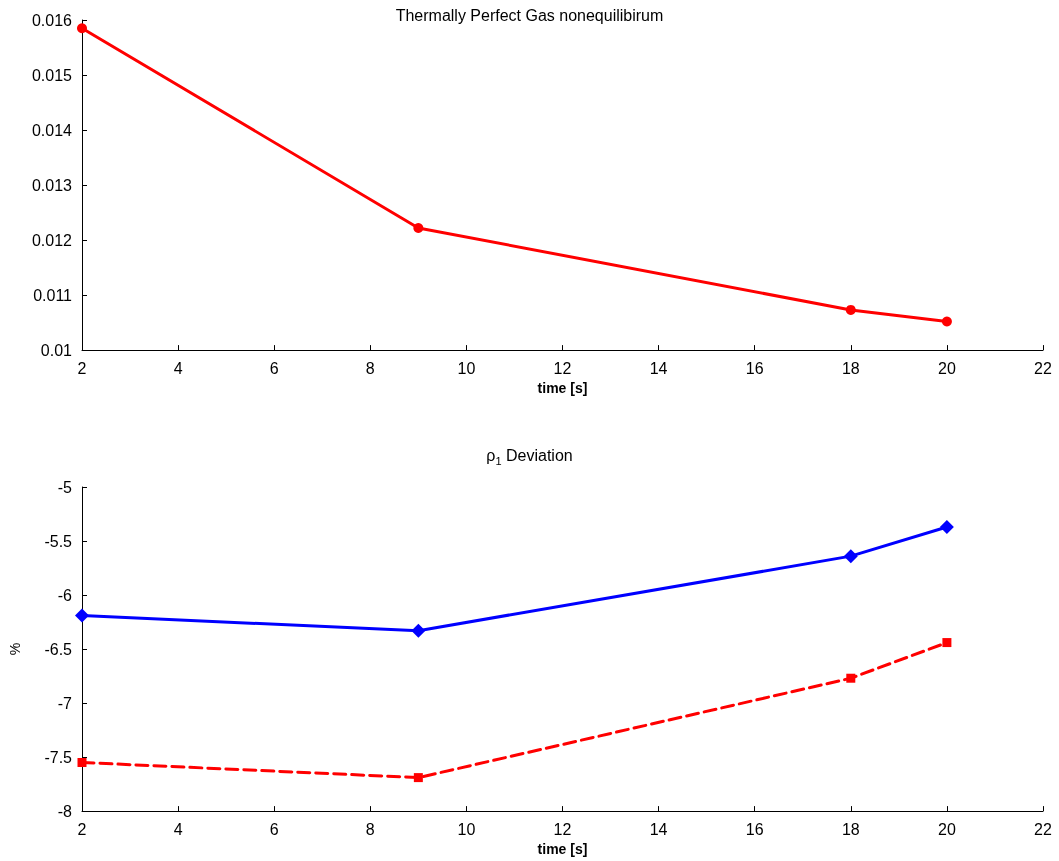  I want to click on y-tick-label: -6, so click(65, 595).